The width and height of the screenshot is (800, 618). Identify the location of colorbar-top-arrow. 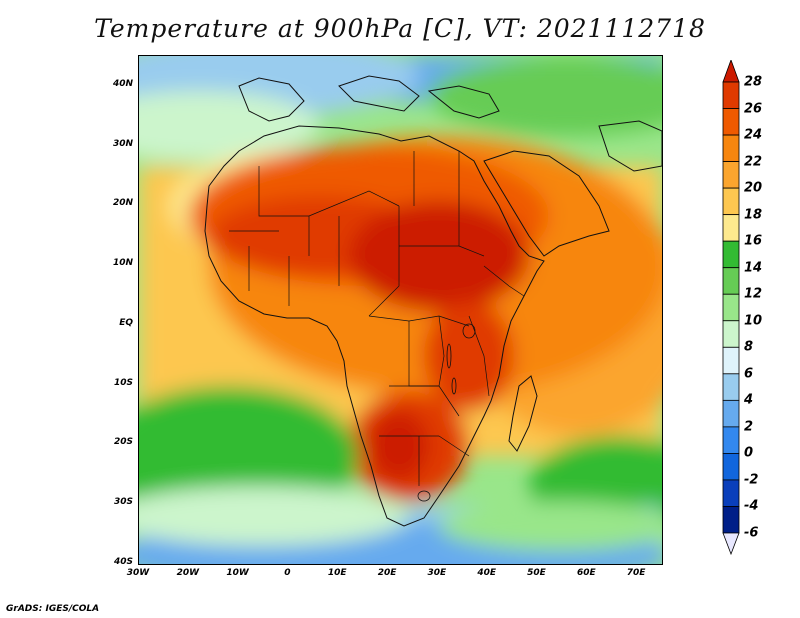
(731, 71).